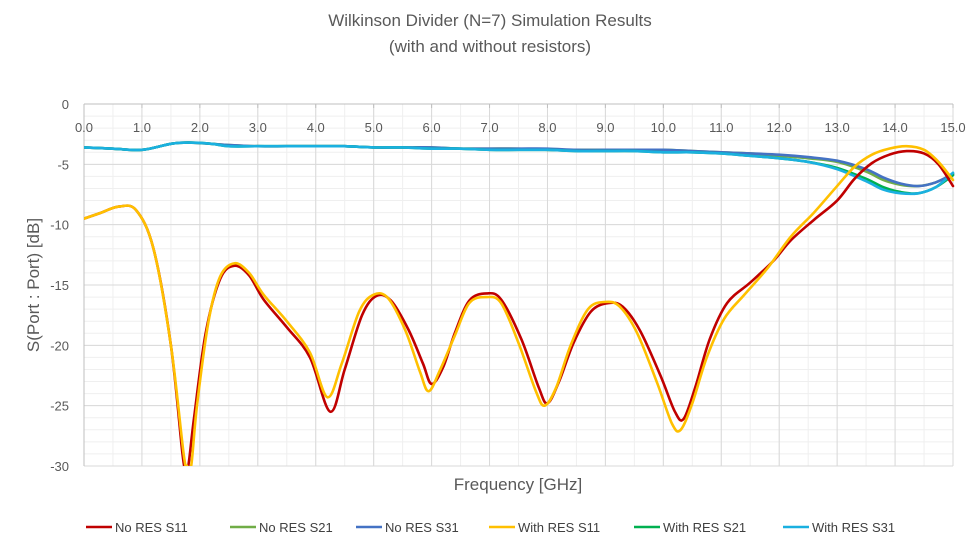  I want to click on x-tick-label: 2.0, so click(200, 127).